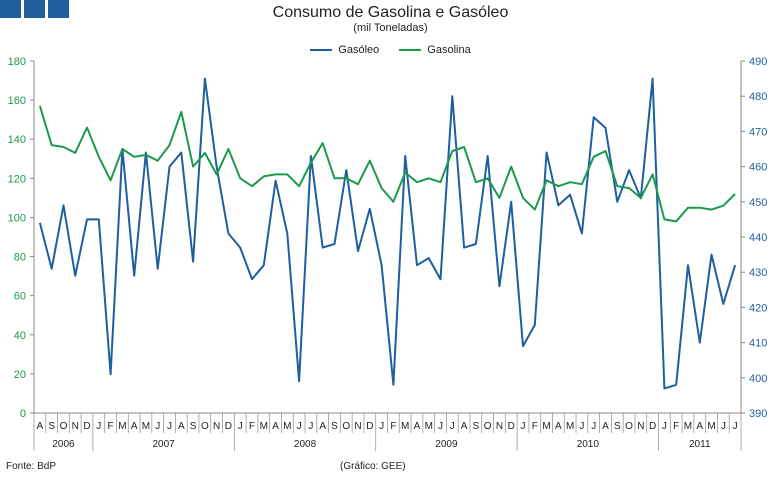 Image resolution: width=781 pixels, height=477 pixels. What do you see at coordinates (390, 28) in the screenshot?
I see `chart-subtitle: (mil Toneladas)` at bounding box center [390, 28].